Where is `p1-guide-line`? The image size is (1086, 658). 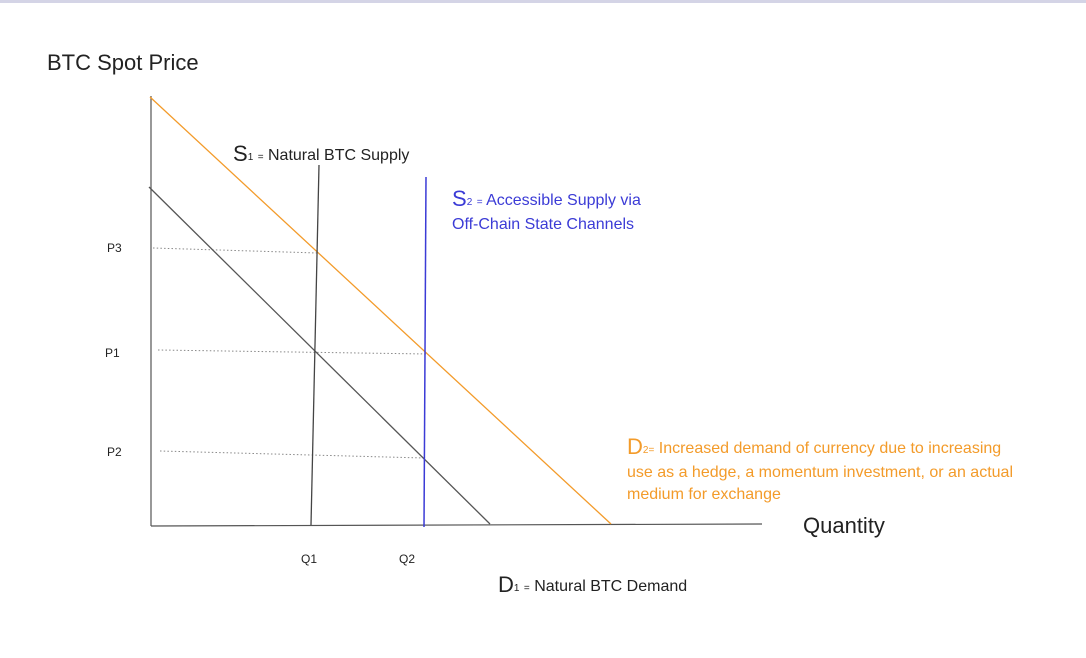
p1-guide-line is located at coordinates (292, 352).